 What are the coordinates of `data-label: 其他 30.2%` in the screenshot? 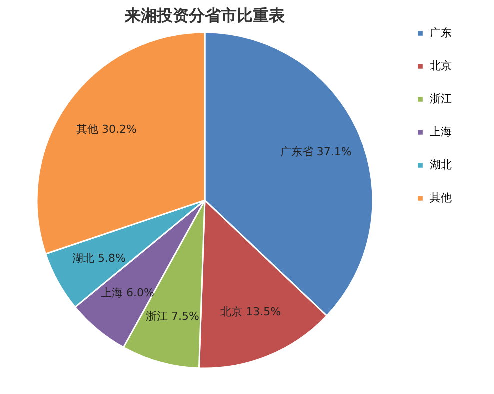 It's located at (106, 129).